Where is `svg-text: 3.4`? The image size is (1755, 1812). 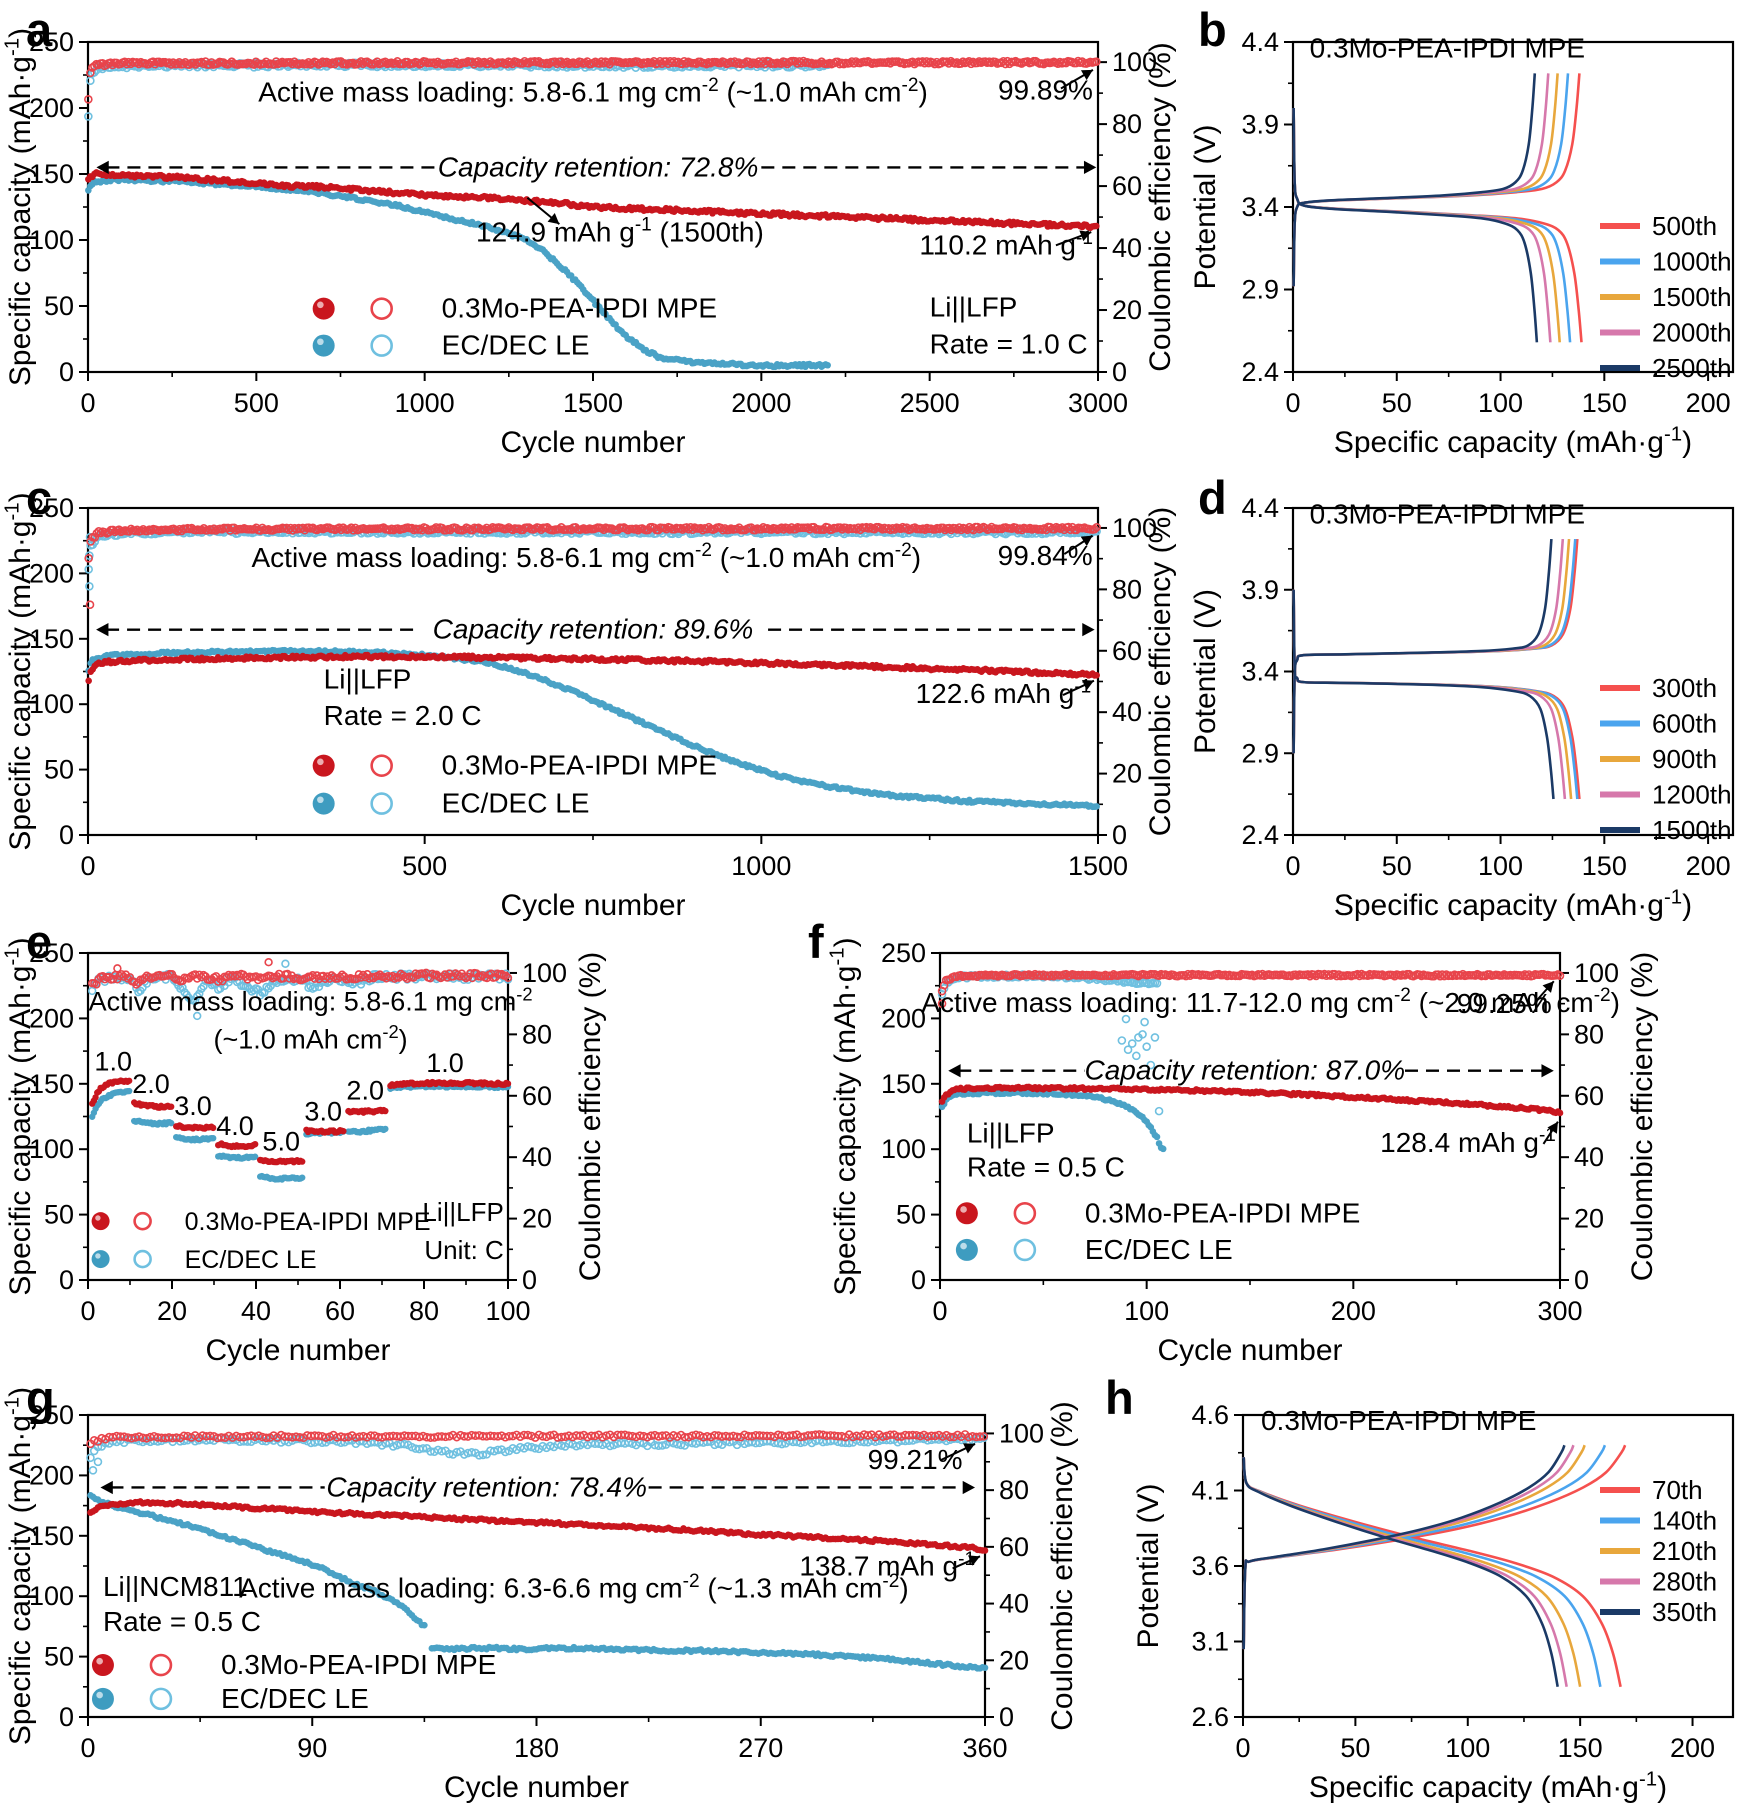 svg-text: 3.4 is located at coordinates (1260, 672).